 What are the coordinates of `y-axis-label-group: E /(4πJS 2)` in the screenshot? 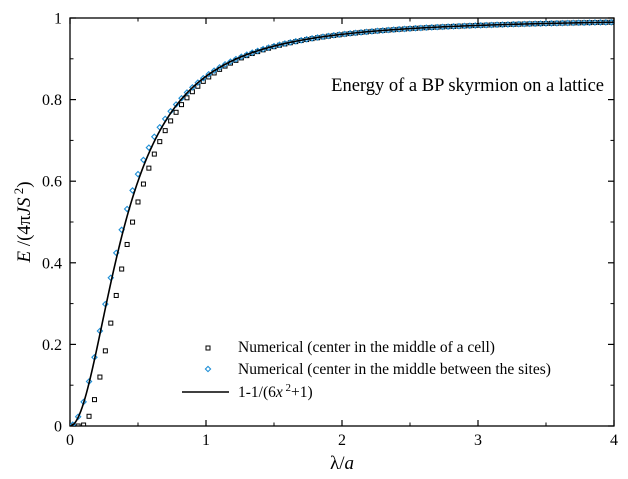 It's located at (23, 222).